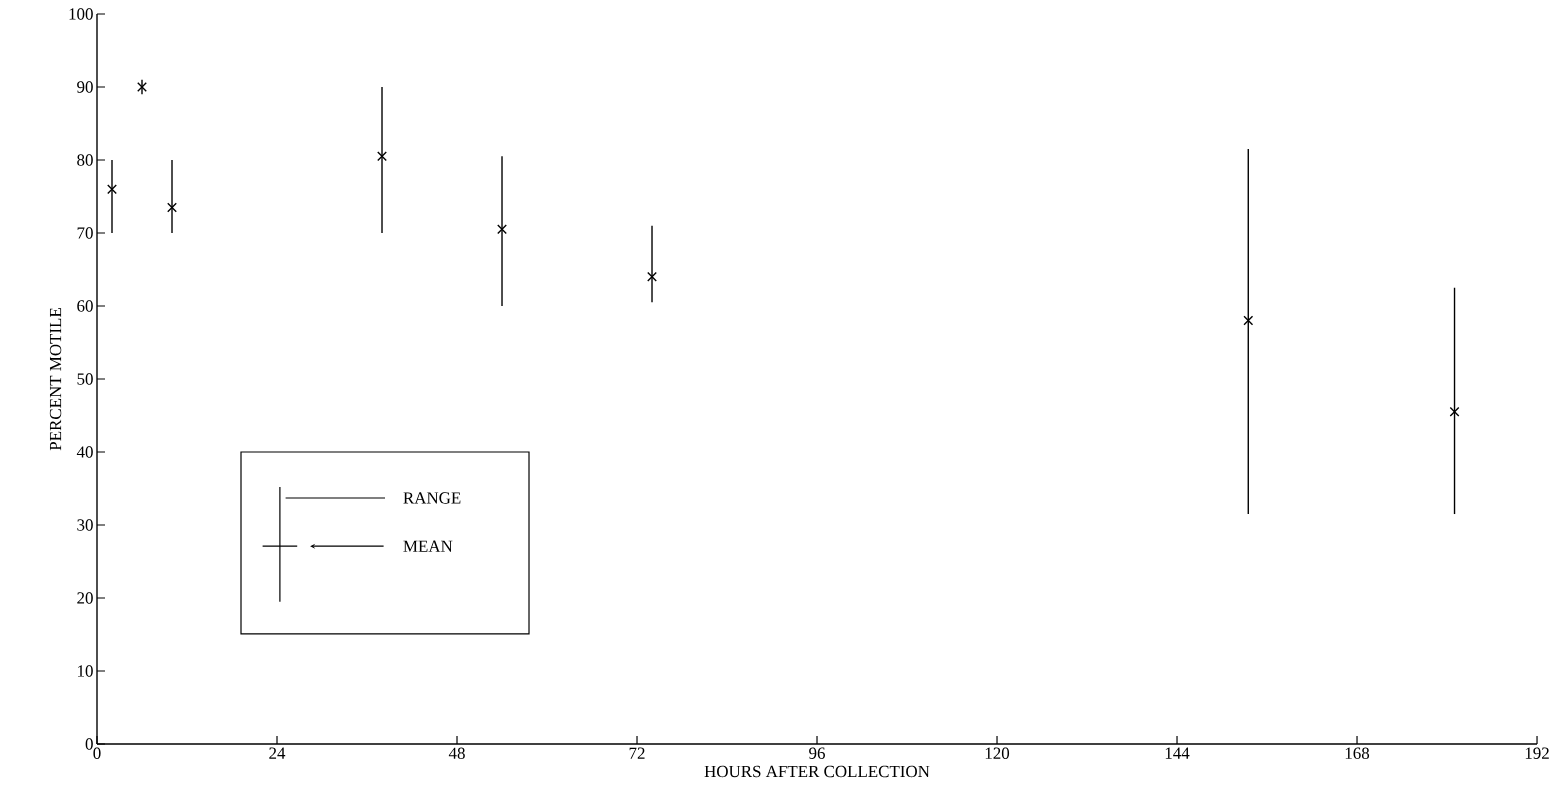 Image resolution: width=1566 pixels, height=806 pixels. Describe the element at coordinates (1537, 753) in the screenshot. I see `x-tick-label: 192` at that location.